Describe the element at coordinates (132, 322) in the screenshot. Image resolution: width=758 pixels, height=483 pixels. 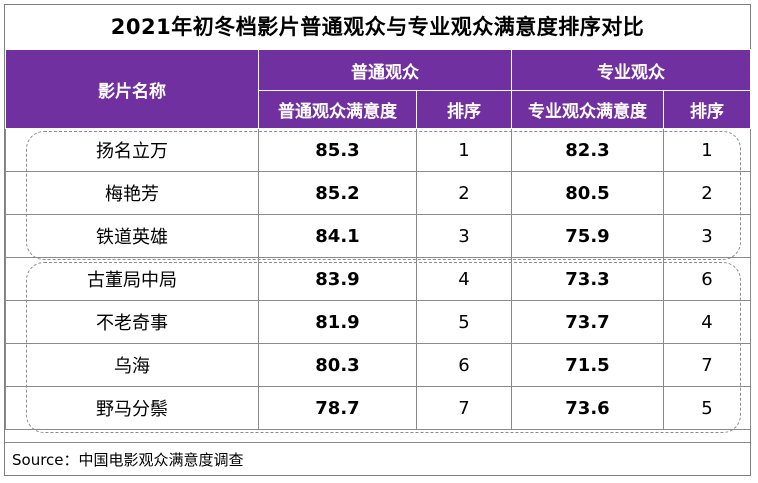
I see `film-name: 不老奇事` at that location.